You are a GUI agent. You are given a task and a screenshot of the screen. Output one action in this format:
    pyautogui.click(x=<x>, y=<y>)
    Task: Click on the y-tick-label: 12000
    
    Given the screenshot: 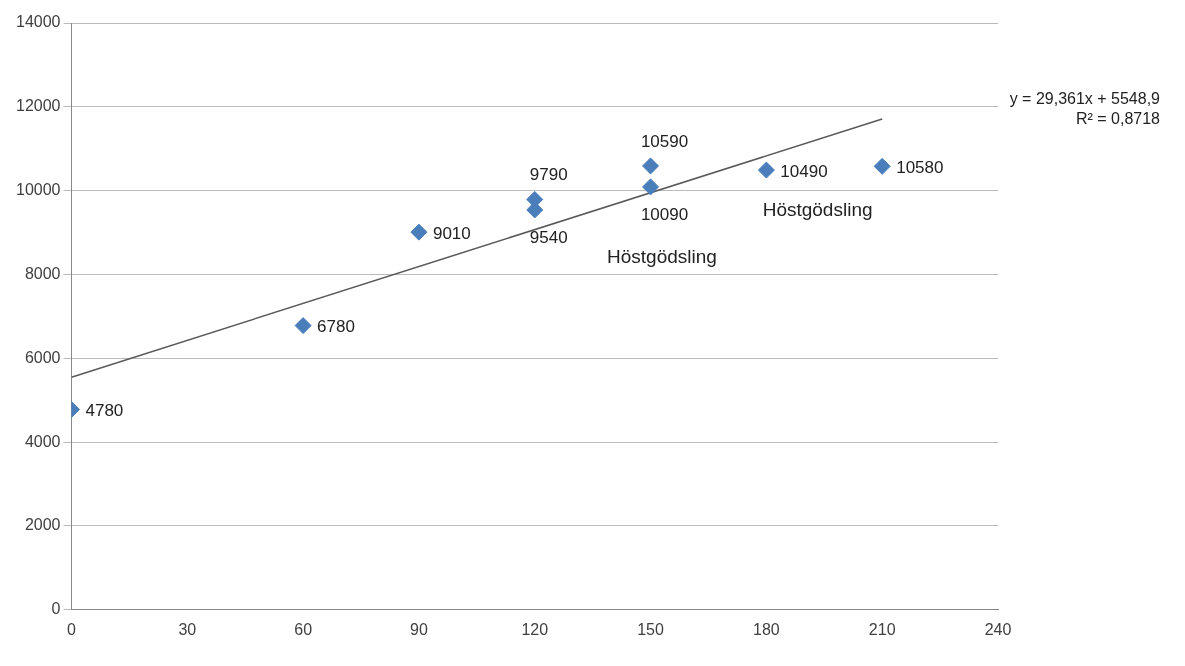 What is the action you would take?
    pyautogui.click(x=38, y=106)
    